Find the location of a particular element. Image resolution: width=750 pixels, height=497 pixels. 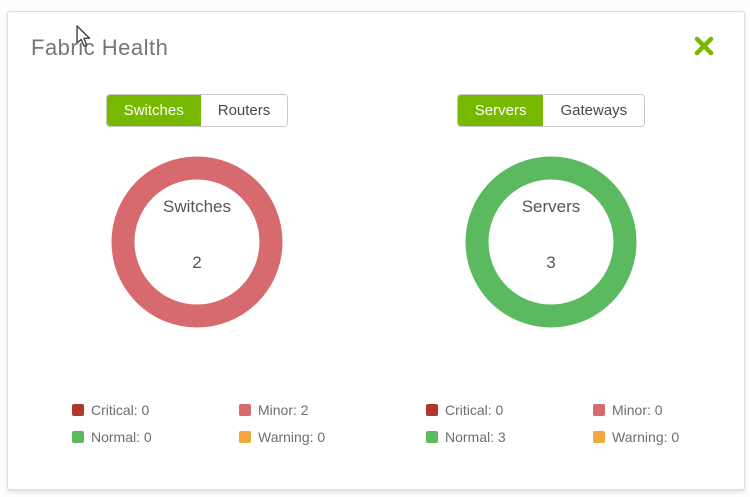

legend-item-minor: Minor: 0 is located at coordinates (636, 410).